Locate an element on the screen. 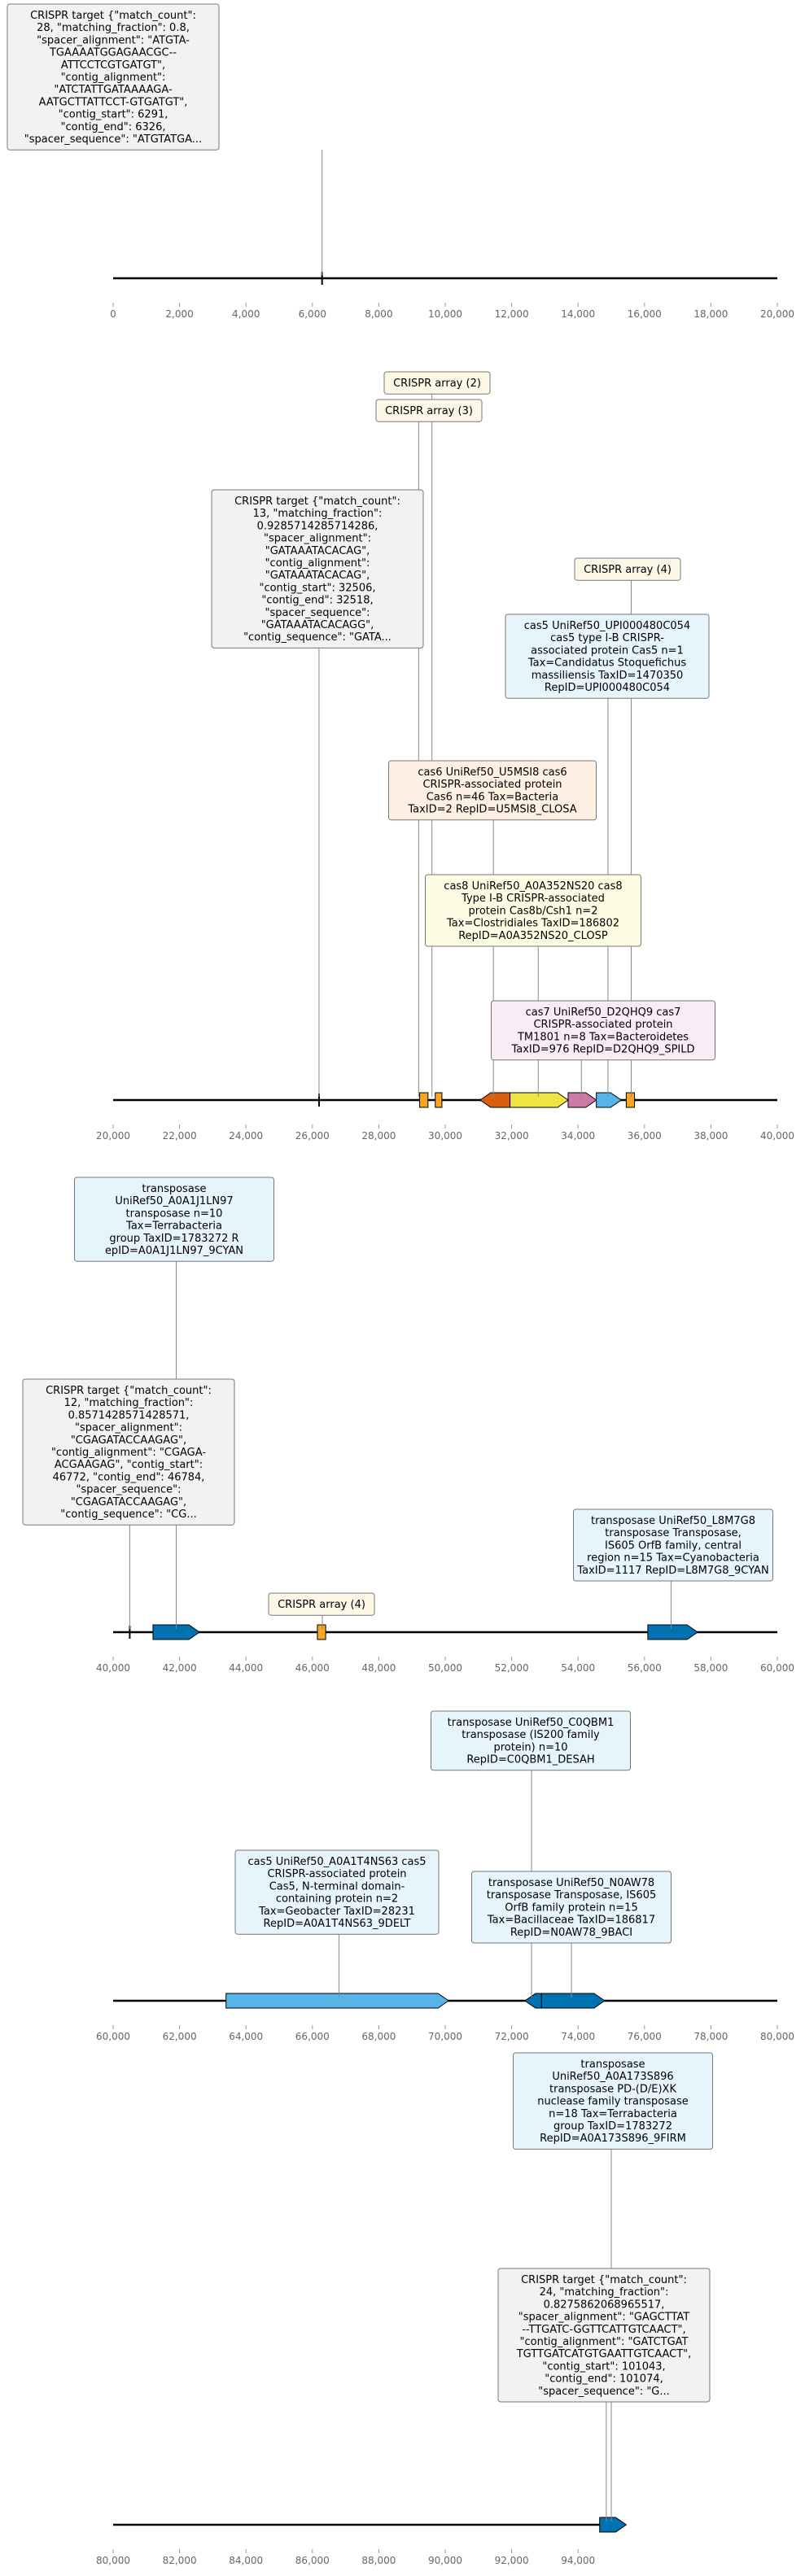 The image size is (805, 2576). tick-label: 40,000 is located at coordinates (113, 1668).